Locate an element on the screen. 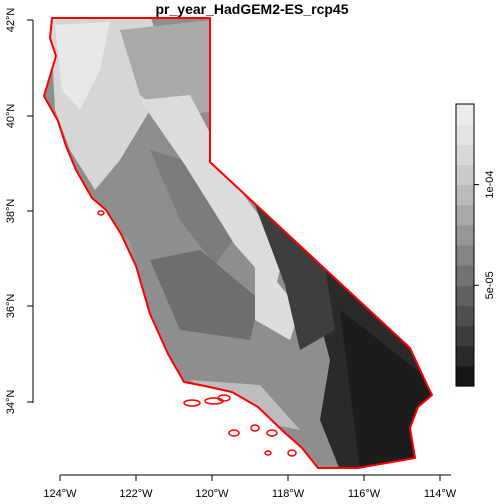 The height and width of the screenshot is (504, 504). x-tick-label: 122°W is located at coordinates (136, 494).